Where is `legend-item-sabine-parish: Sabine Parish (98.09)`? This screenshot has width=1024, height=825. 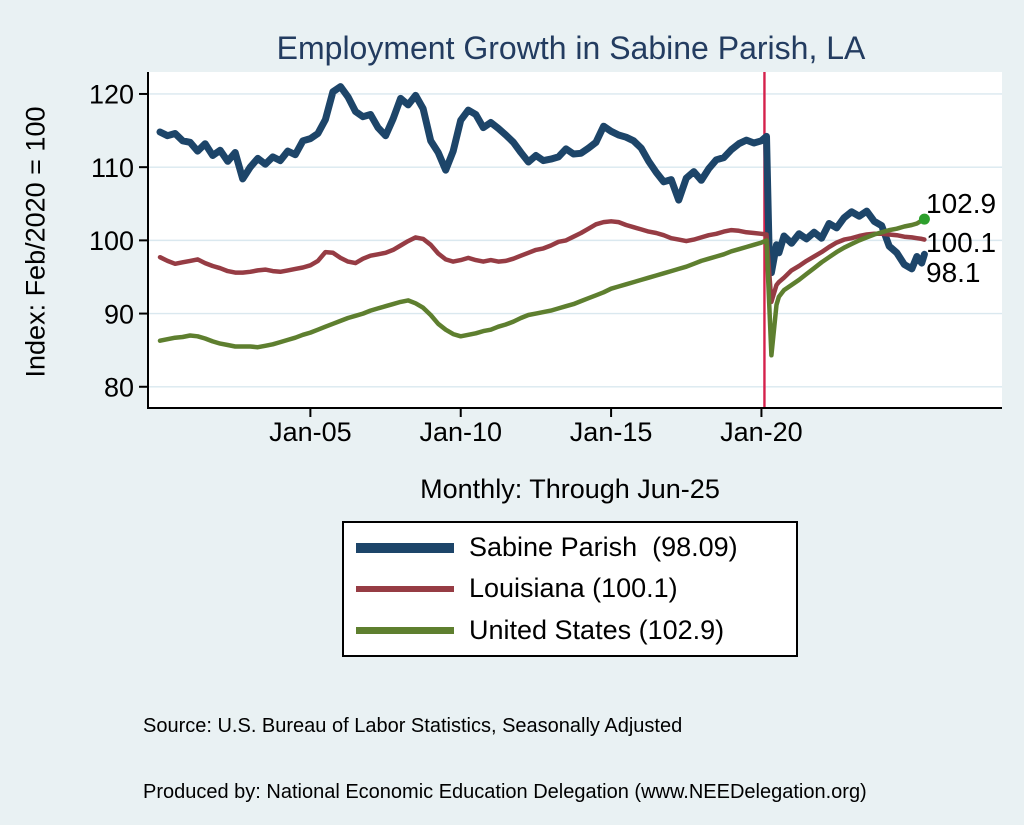 legend-item-sabine-parish: Sabine Parish (98.09) is located at coordinates (570, 547).